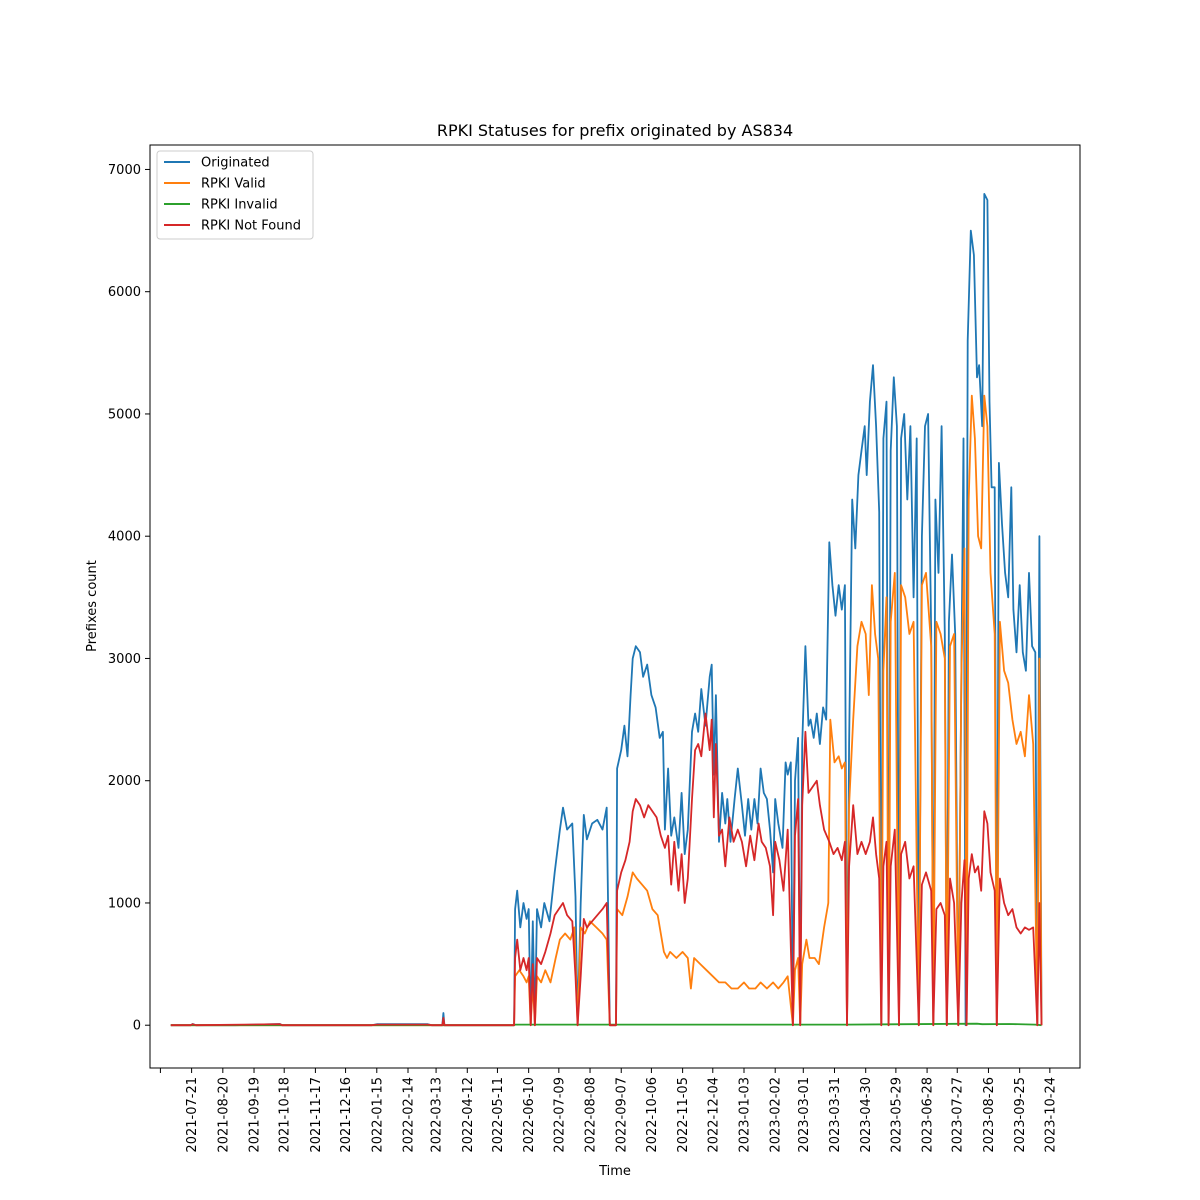 This screenshot has width=1200, height=1200. I want to click on x-tick-label-9: 2022-04-12, so click(468, 1115).